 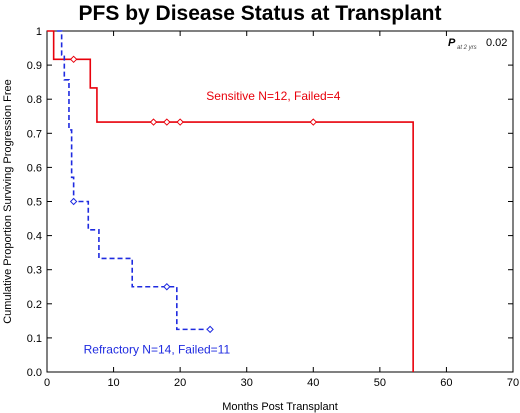 What do you see at coordinates (34, 237) in the screenshot?
I see `y-tick-label: 0.4` at bounding box center [34, 237].